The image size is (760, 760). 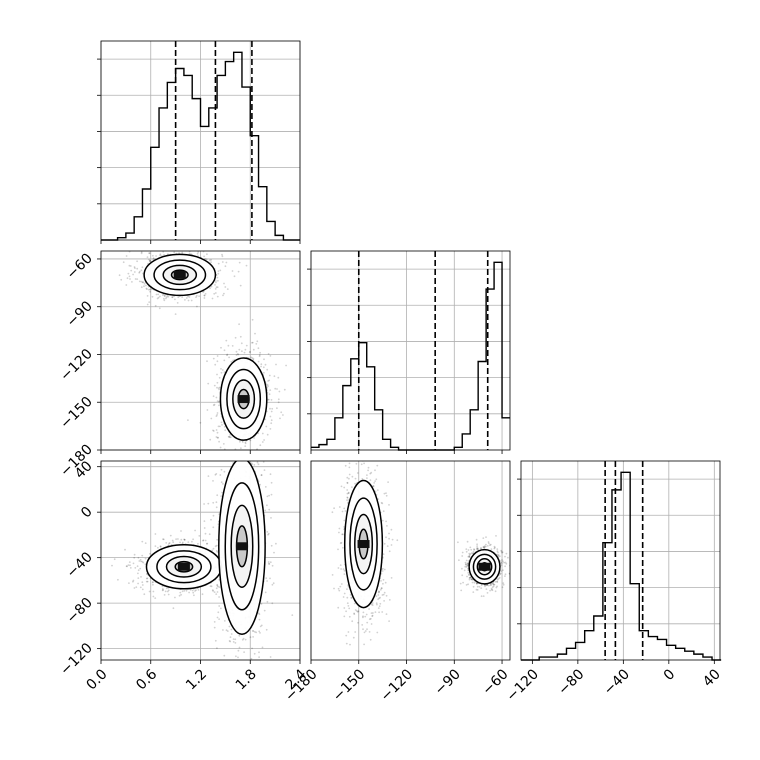 What do you see at coordinates (620, 560) in the screenshot?
I see `panel-background` at bounding box center [620, 560].